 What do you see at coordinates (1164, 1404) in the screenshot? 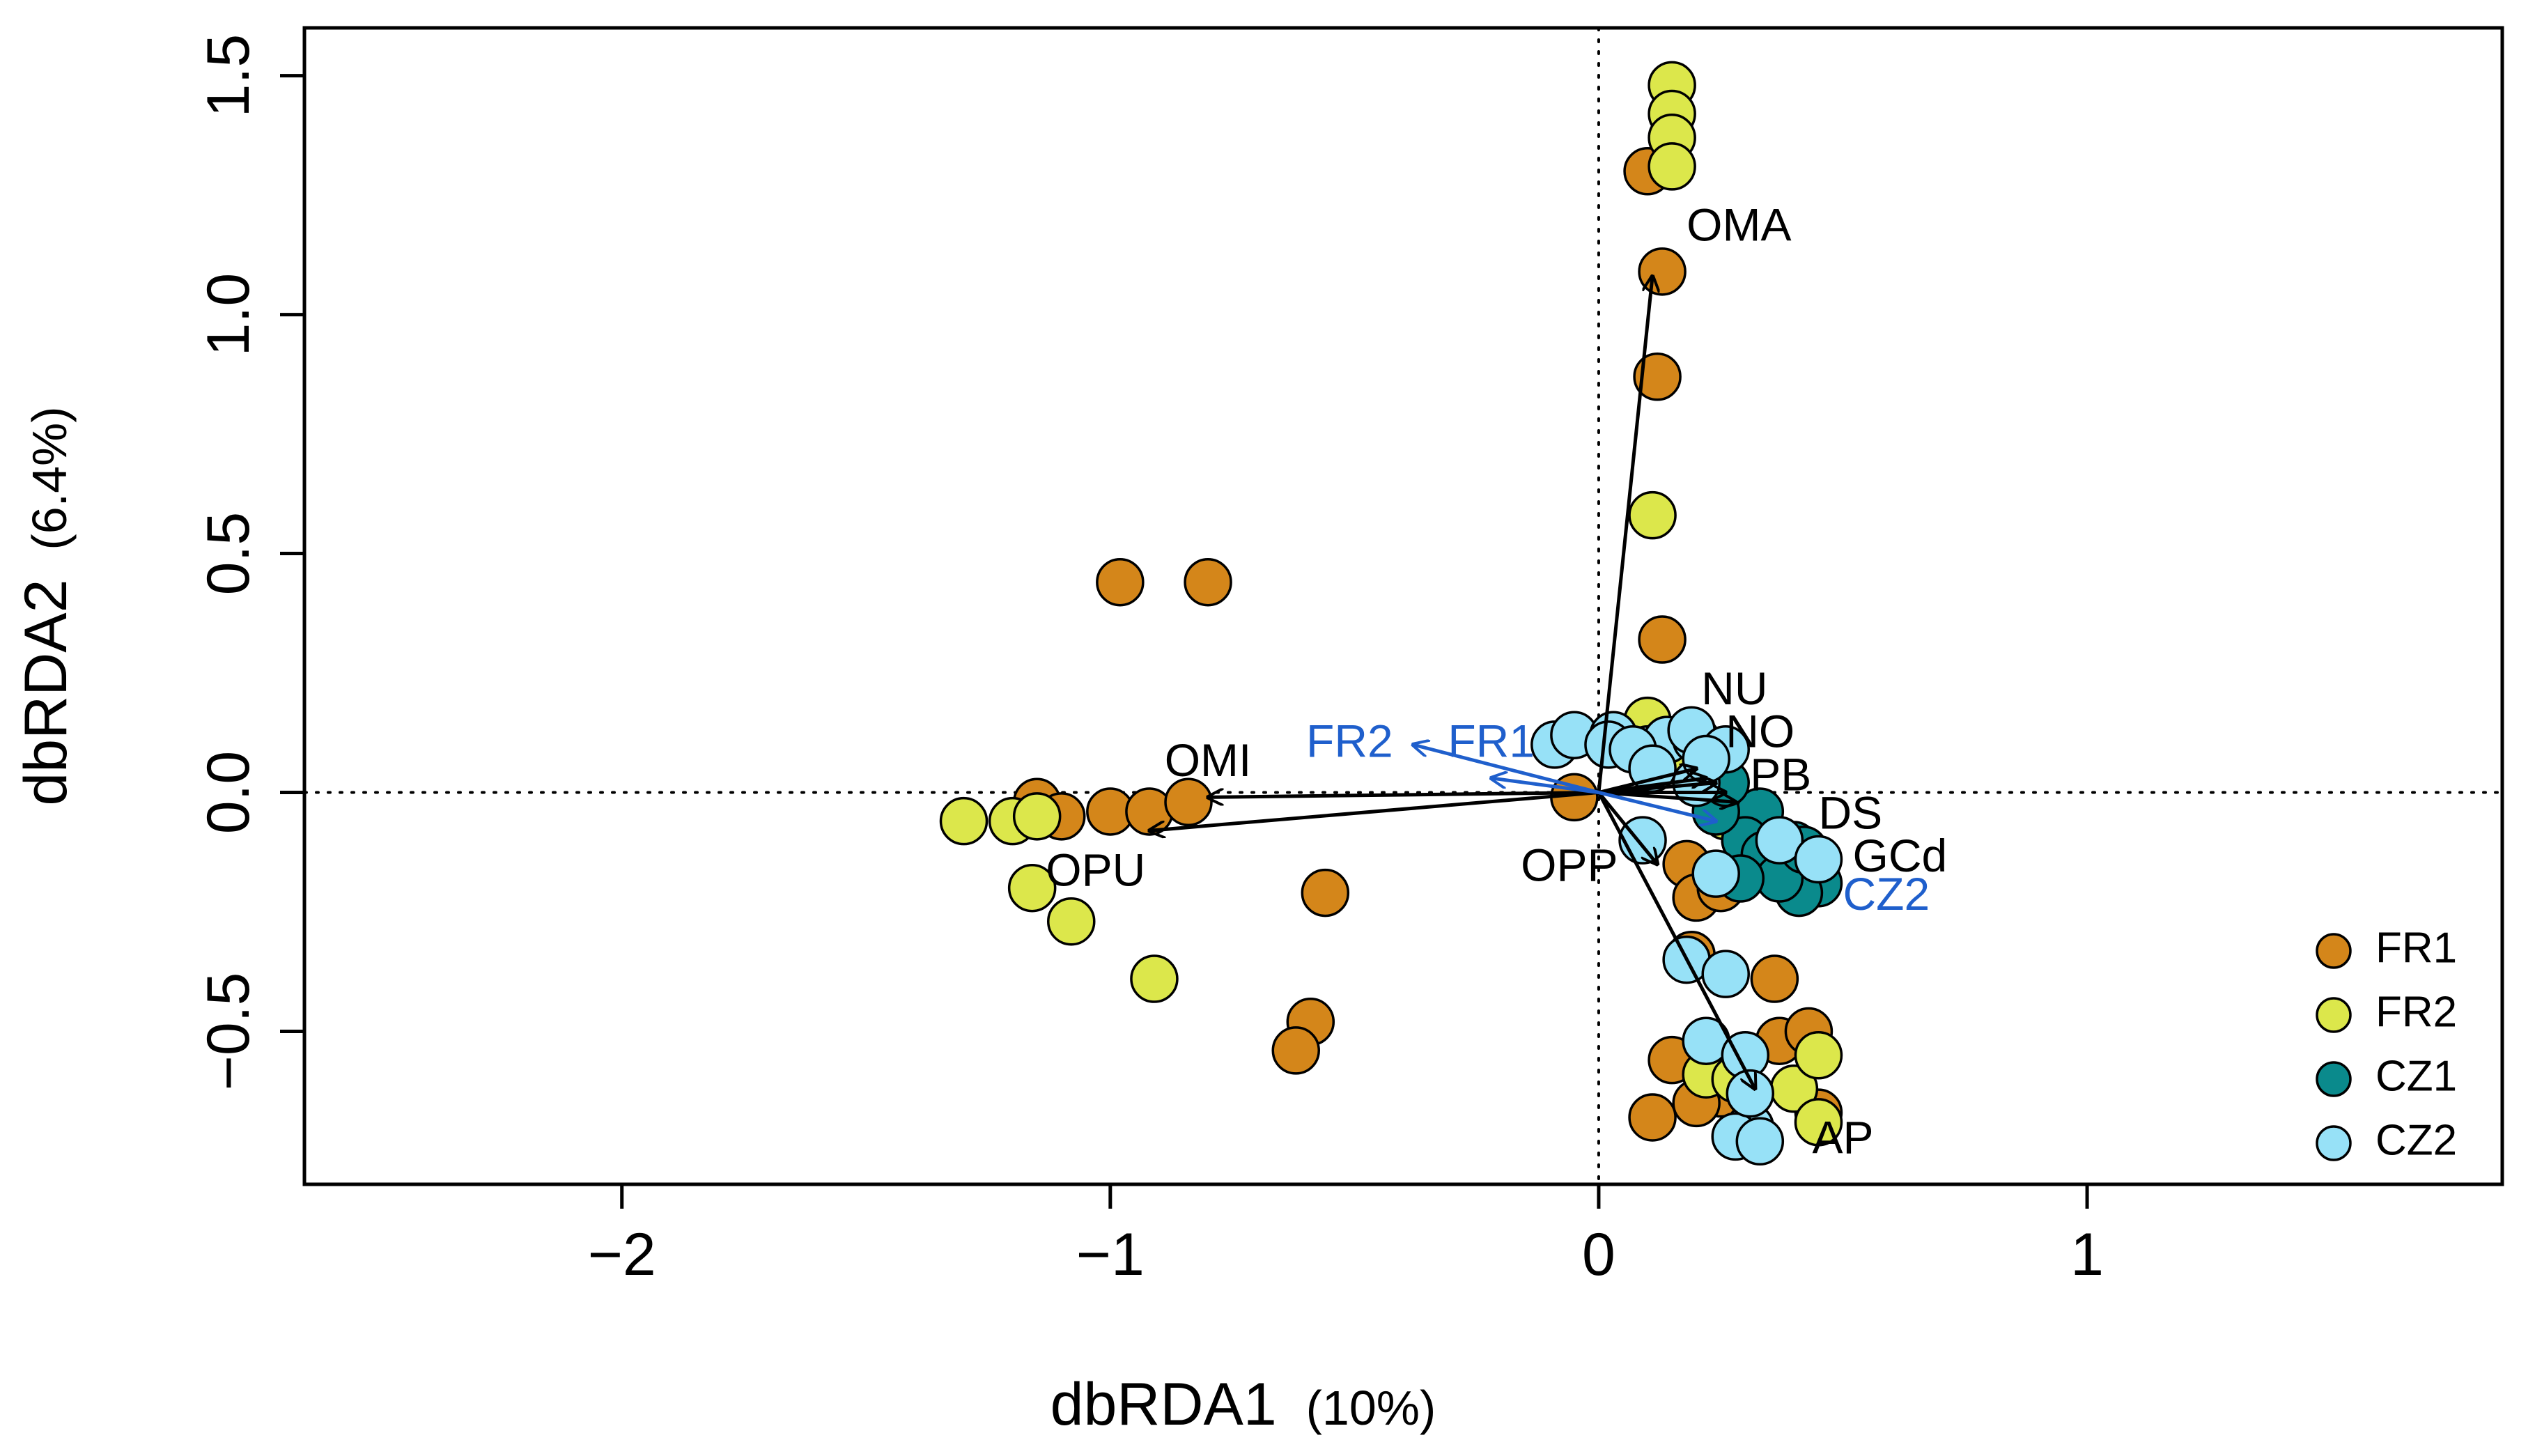
I see `x-axis-title-main: dbRDA1` at bounding box center [1164, 1404].